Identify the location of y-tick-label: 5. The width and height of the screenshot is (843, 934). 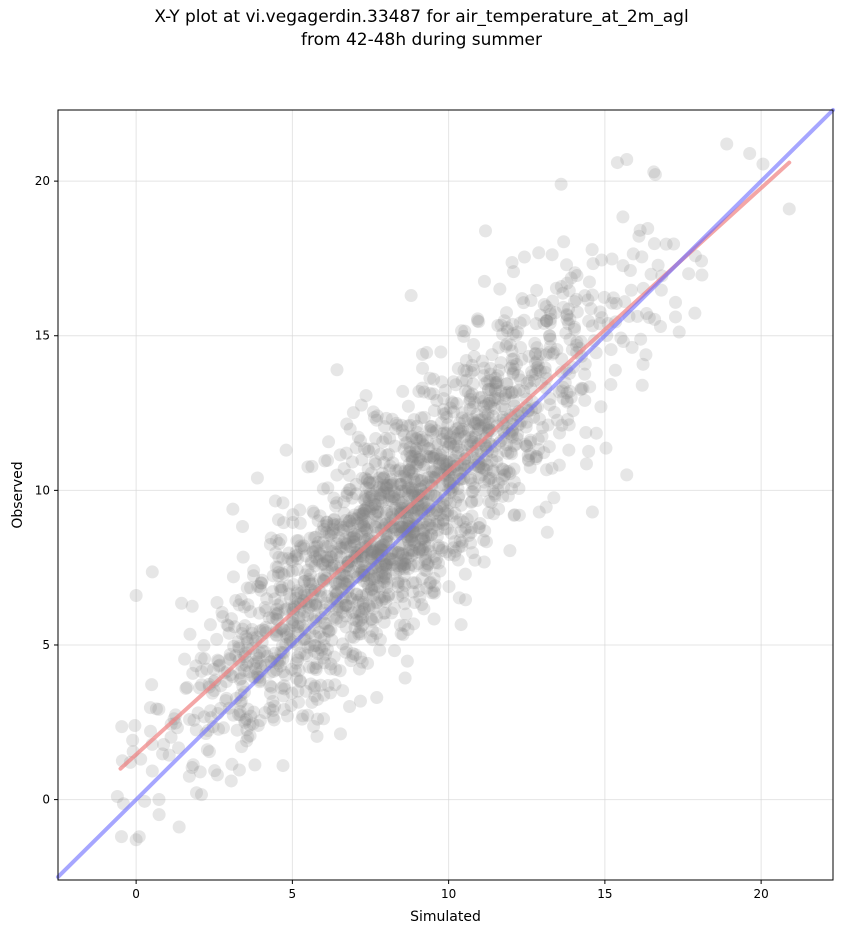
(46, 645).